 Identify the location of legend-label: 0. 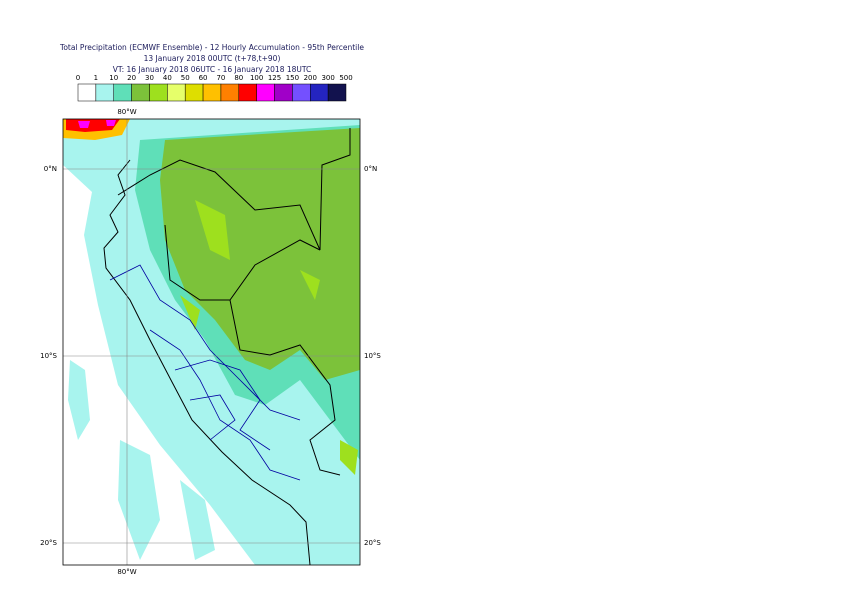
(78, 78).